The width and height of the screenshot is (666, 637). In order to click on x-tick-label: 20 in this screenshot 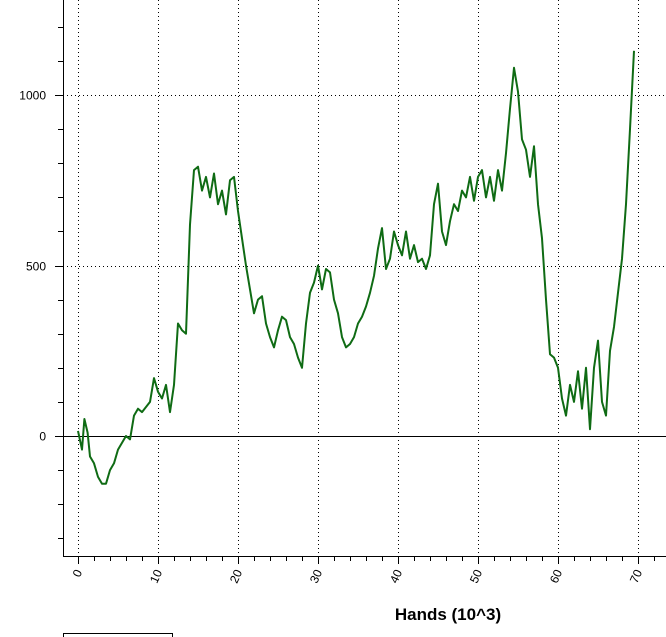, I will do `click(236, 576)`.